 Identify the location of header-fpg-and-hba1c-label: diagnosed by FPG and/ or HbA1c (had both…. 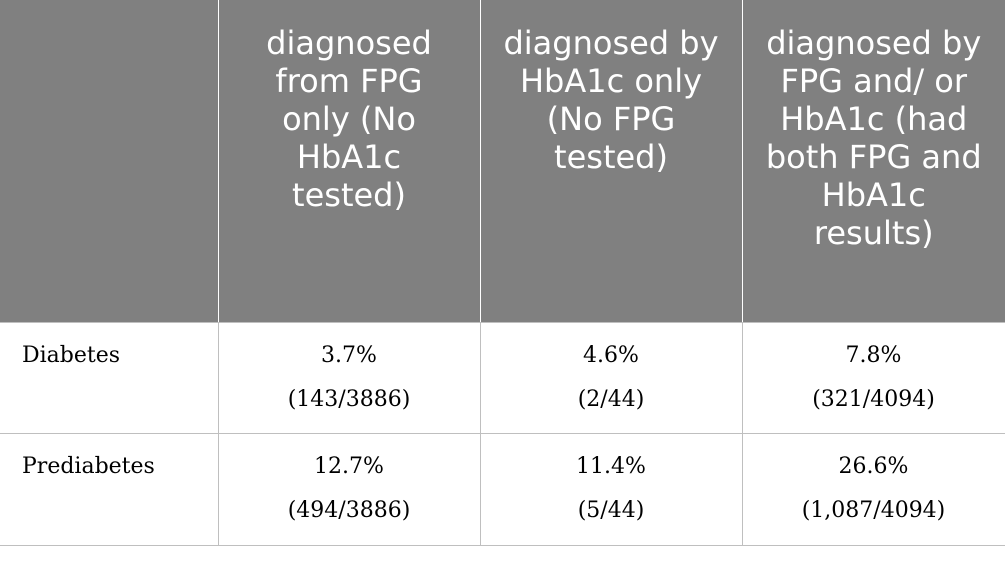
(873, 138).